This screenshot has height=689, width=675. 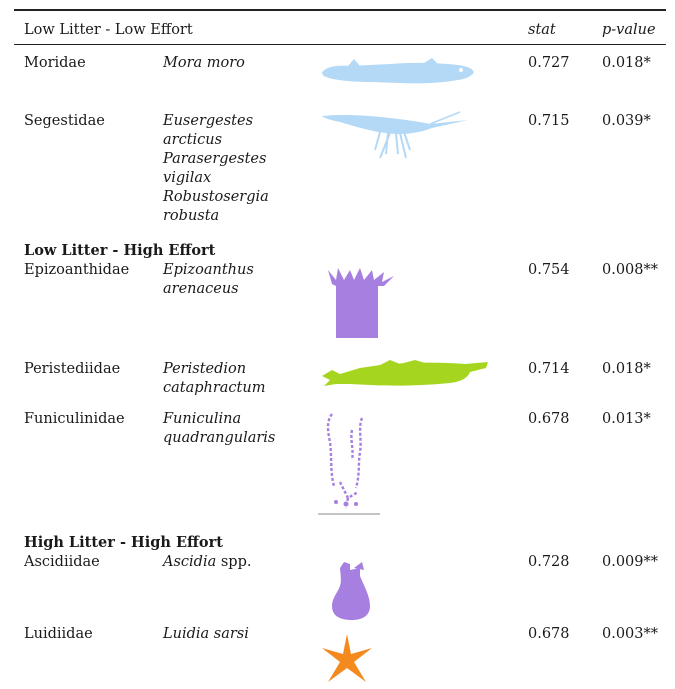 What do you see at coordinates (349, 464) in the screenshot?
I see `sea-pen-silhouette-icon` at bounding box center [349, 464].